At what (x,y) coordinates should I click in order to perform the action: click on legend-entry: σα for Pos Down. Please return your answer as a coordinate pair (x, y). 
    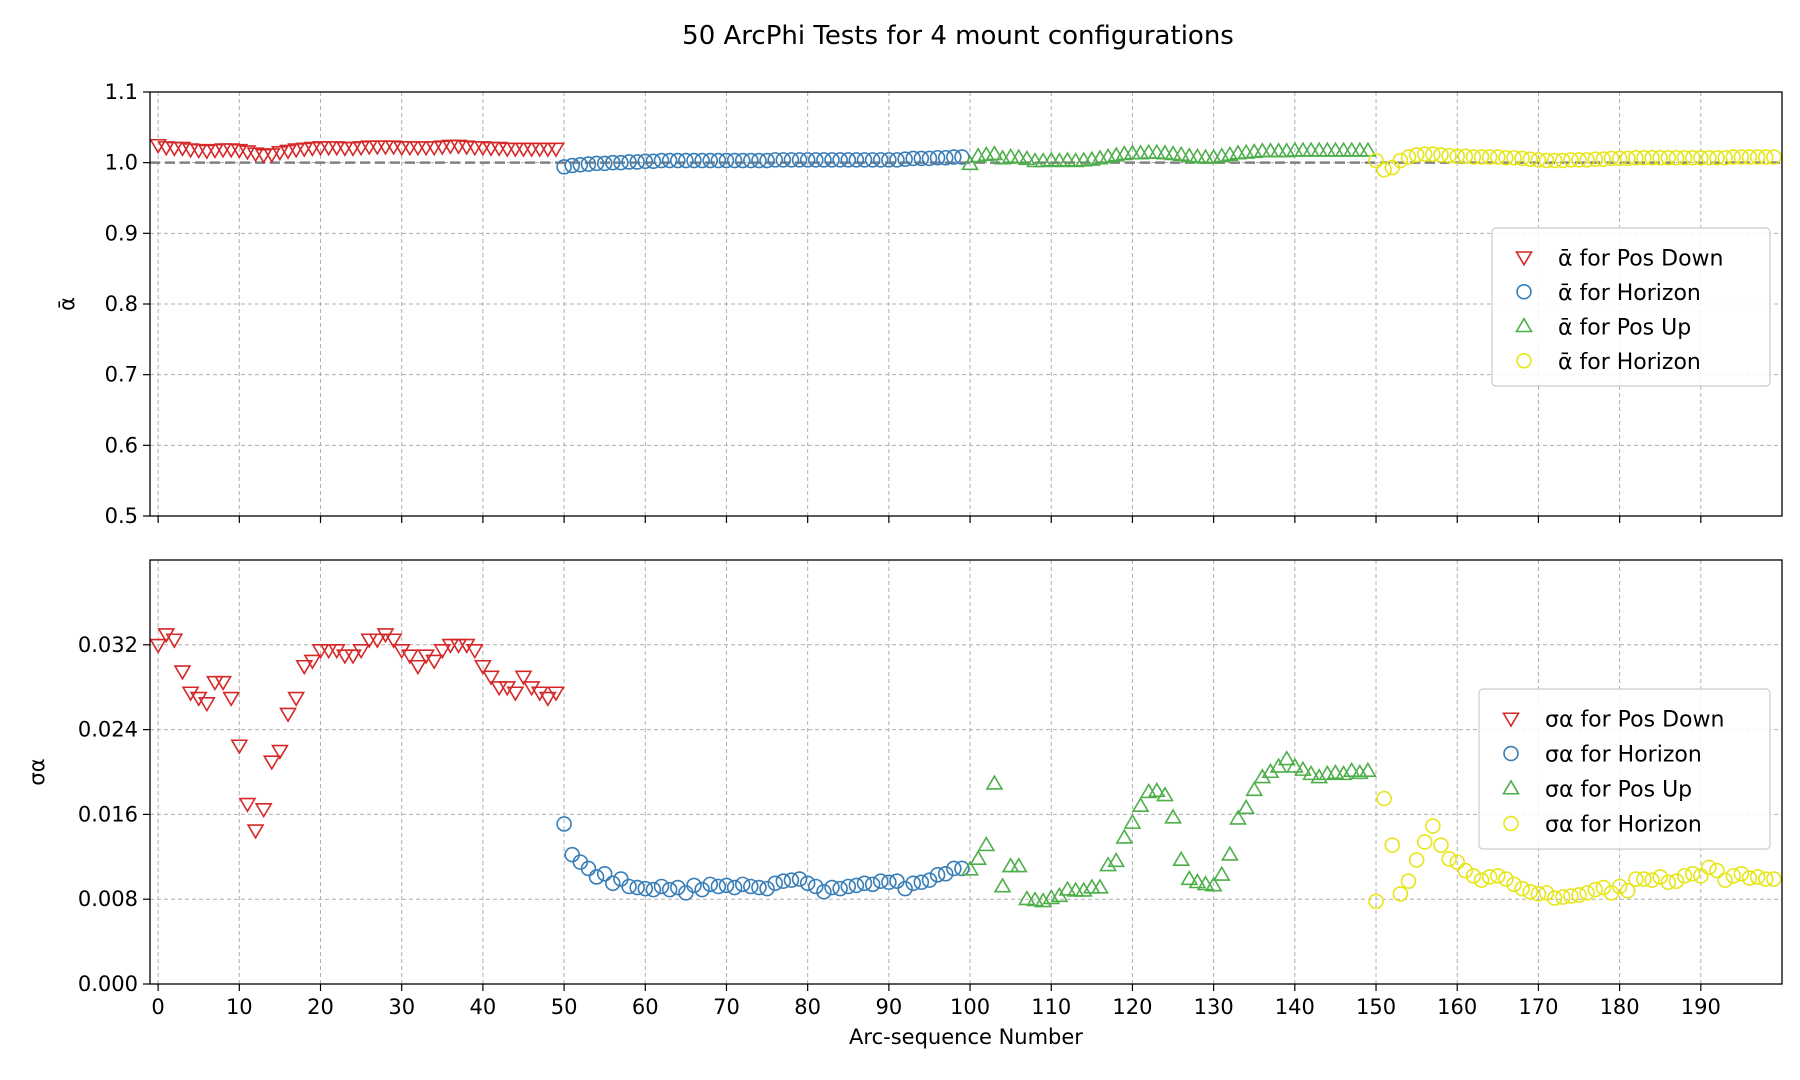
    Looking at the image, I should click on (1634, 720).